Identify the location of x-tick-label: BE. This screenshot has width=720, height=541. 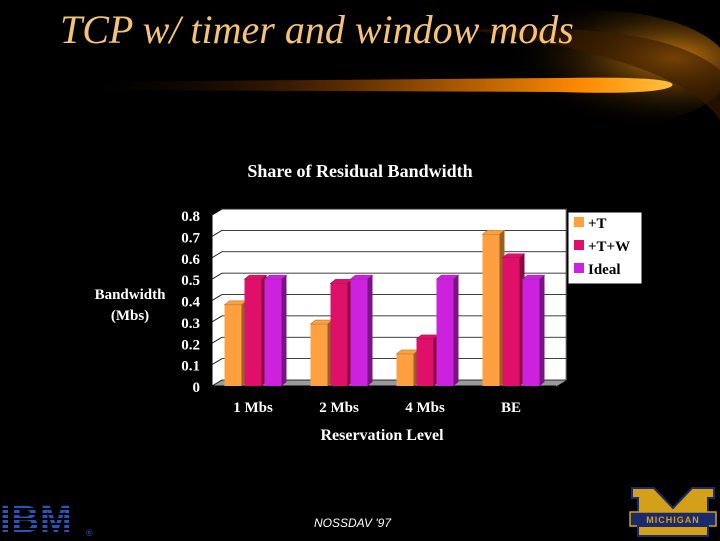
(511, 408).